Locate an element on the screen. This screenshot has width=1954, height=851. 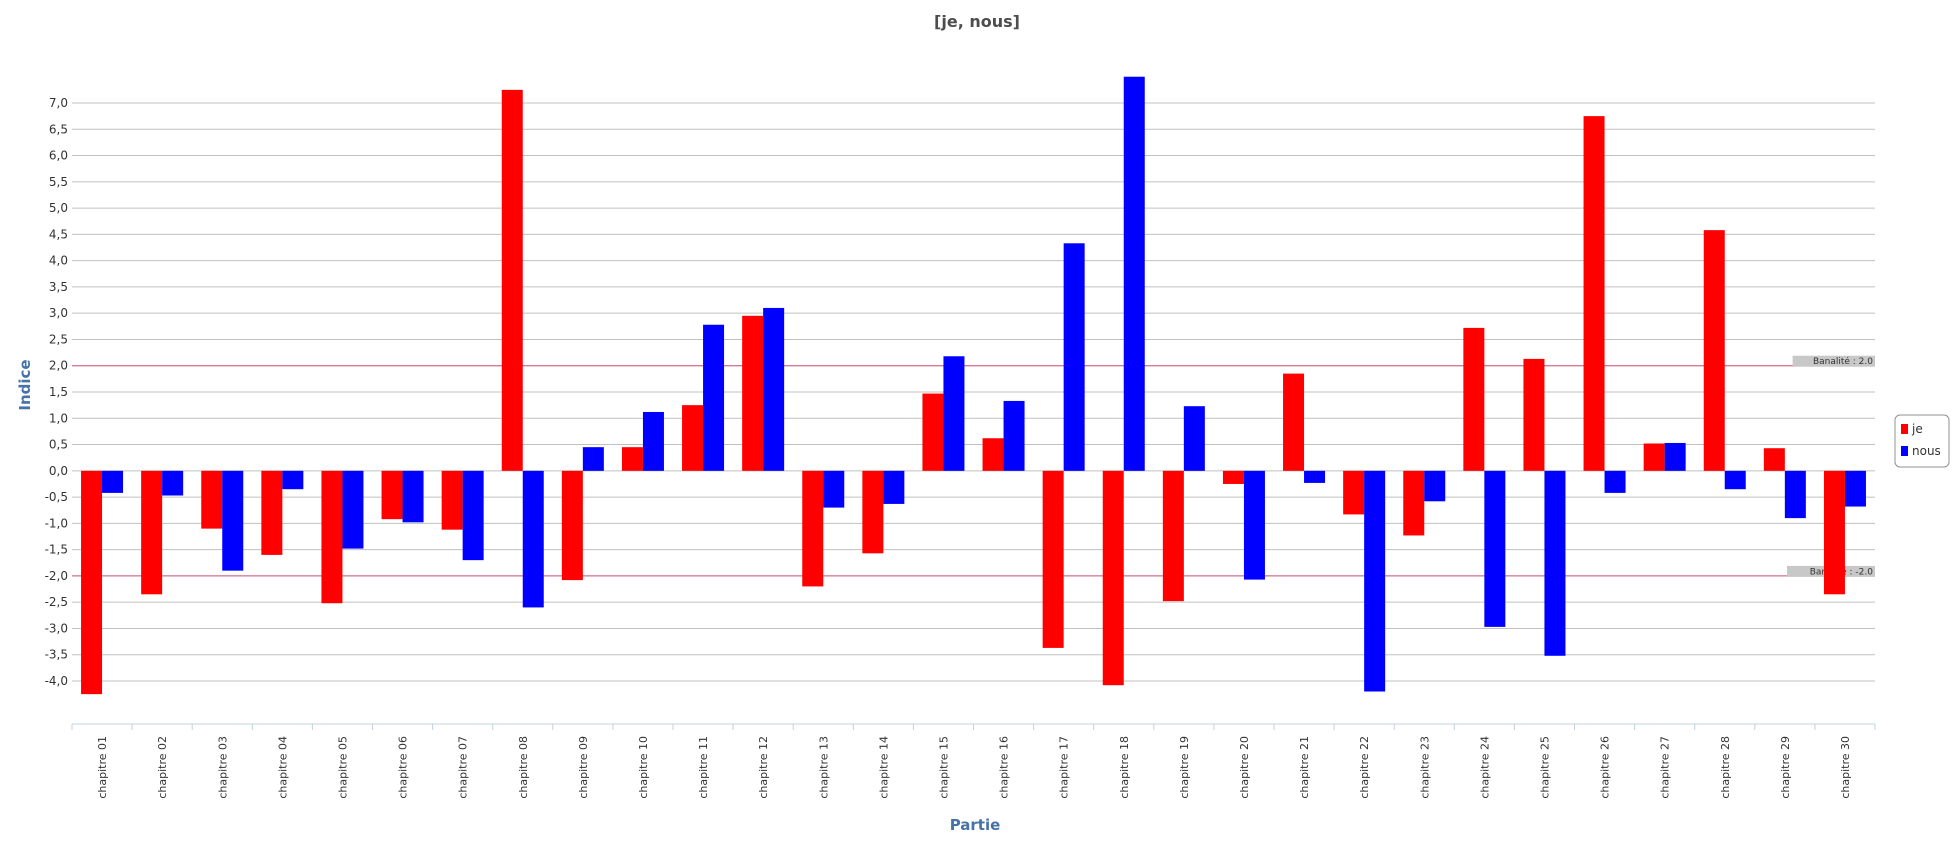
x-tick-label: chapitre 28 is located at coordinates (1725, 767).